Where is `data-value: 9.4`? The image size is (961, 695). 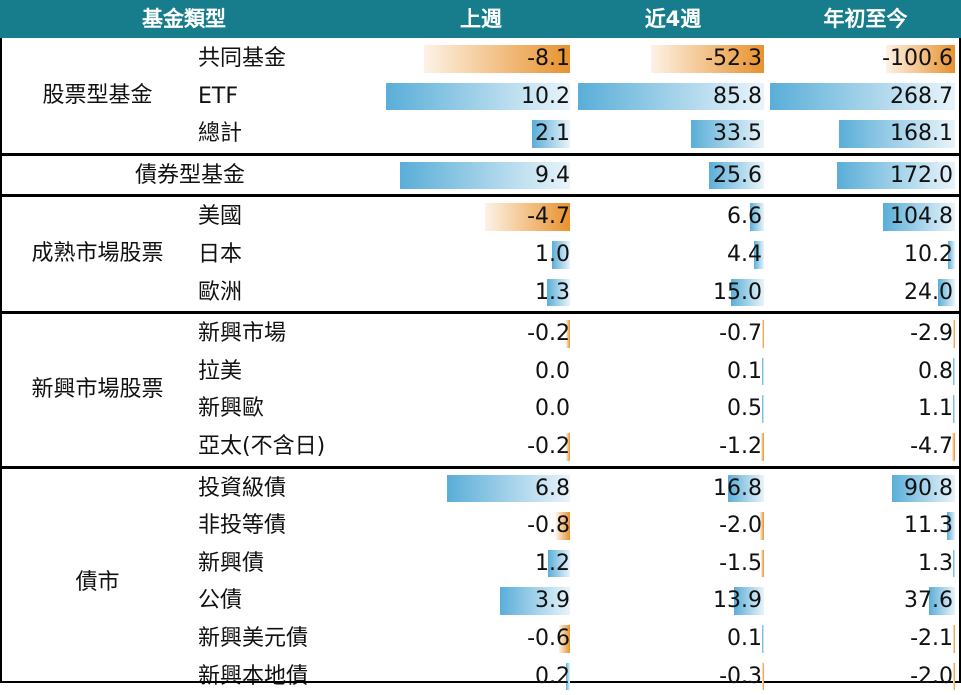
data-value: 9.4 is located at coordinates (552, 175).